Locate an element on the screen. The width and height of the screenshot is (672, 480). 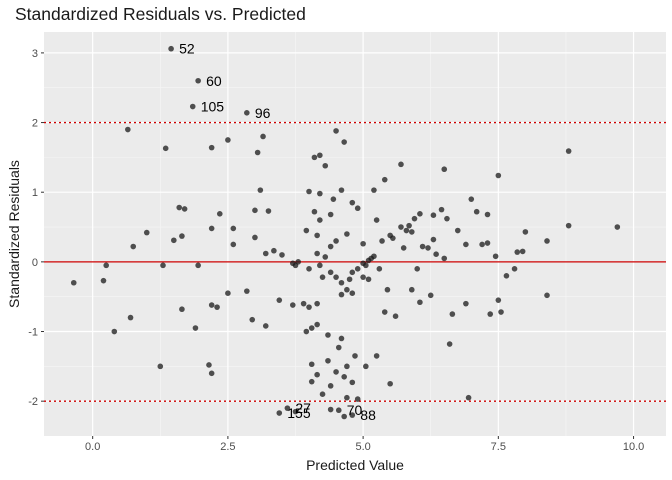
y-tick-label: -1 is located at coordinates (33, 333).